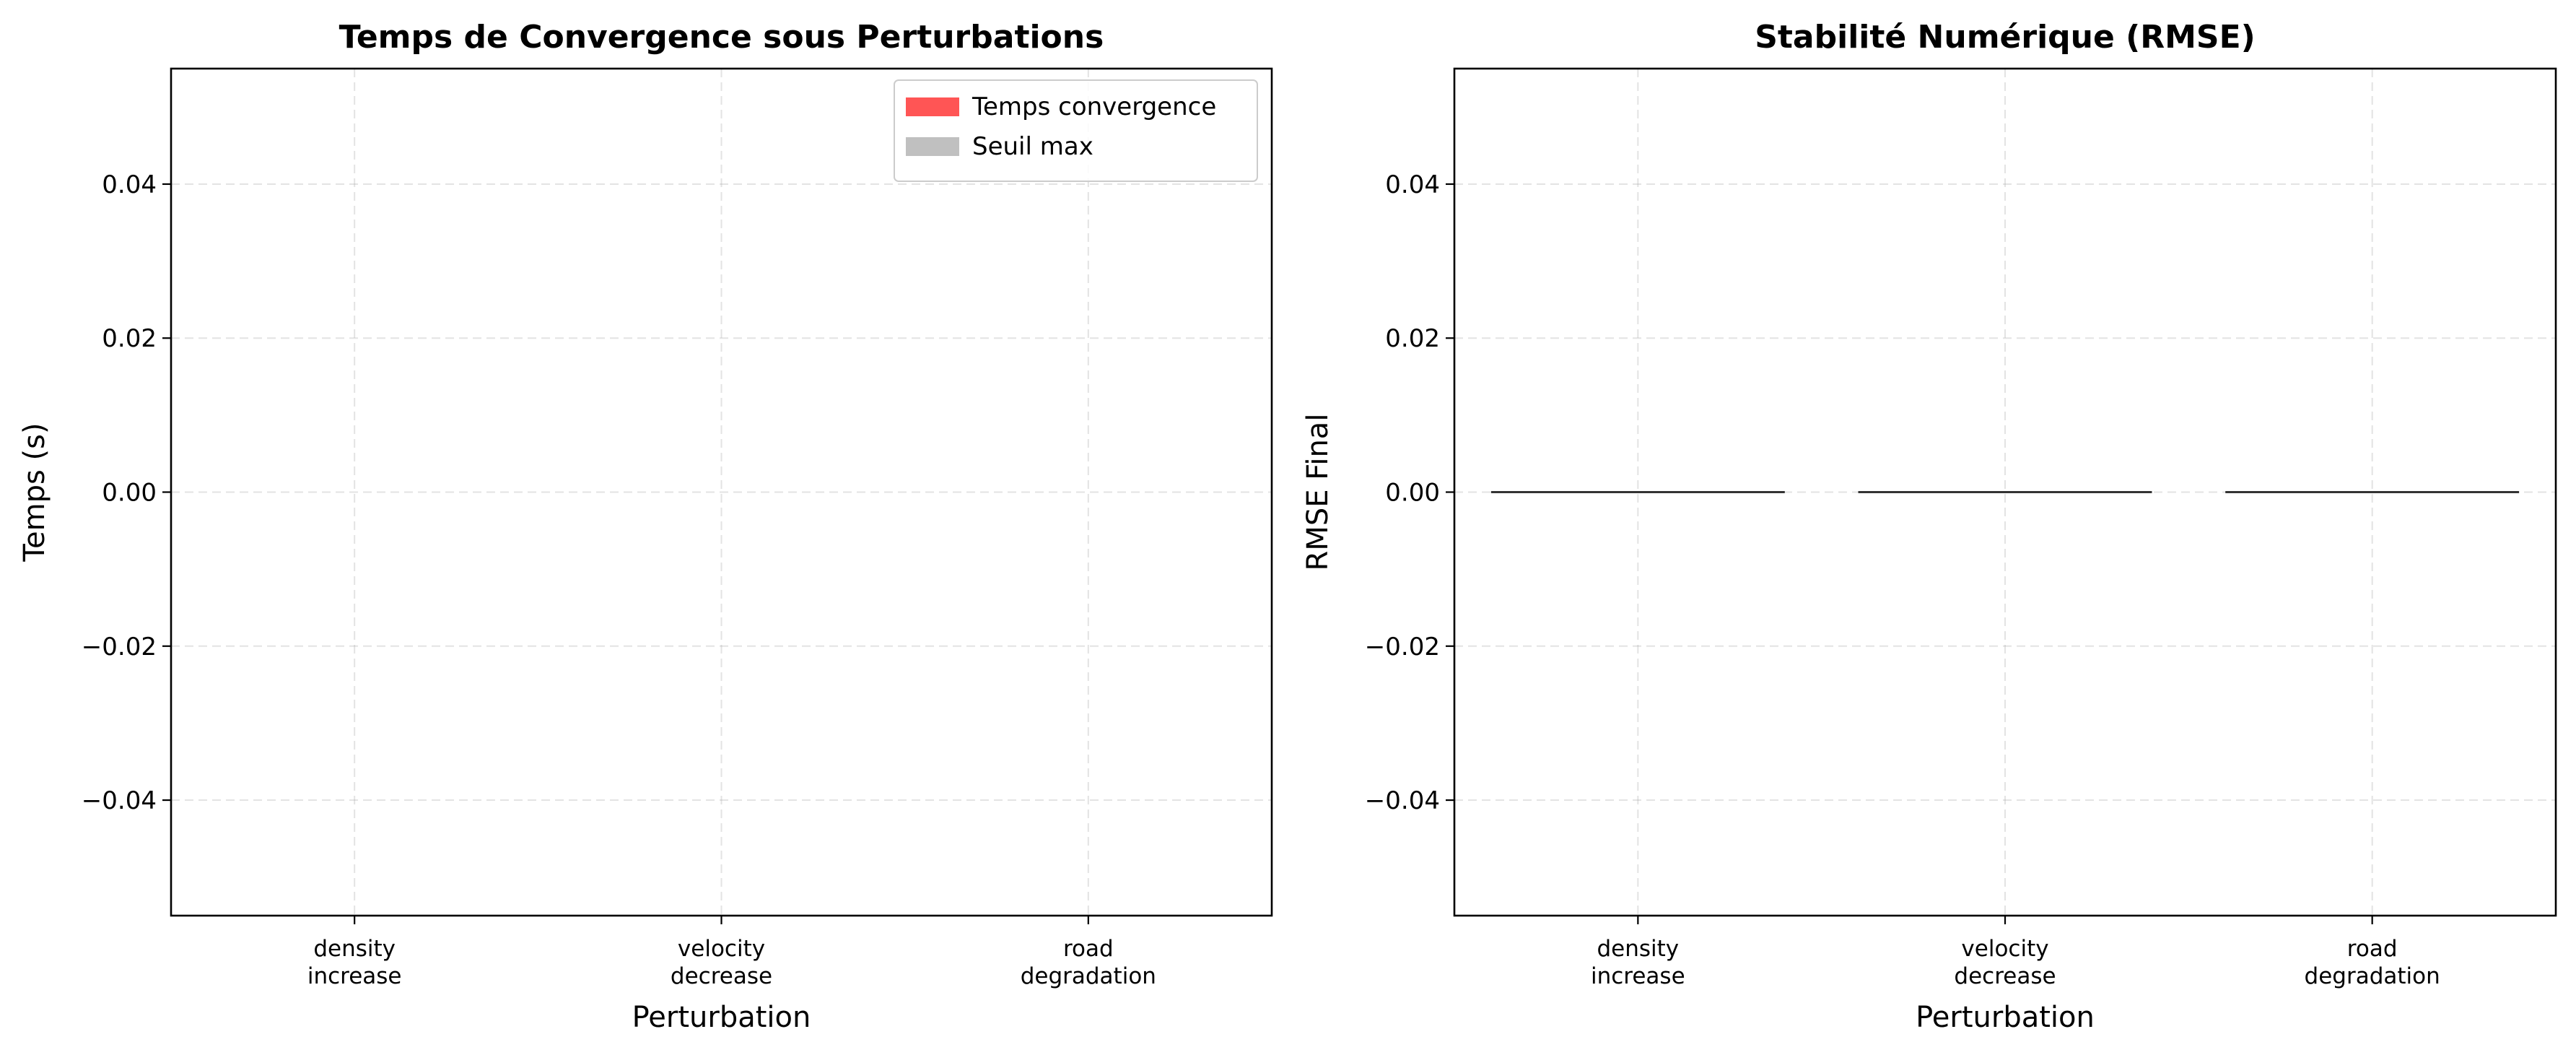 The width and height of the screenshot is (2576, 1055). I want to click on legend-label: Temps convergence, so click(1094, 106).